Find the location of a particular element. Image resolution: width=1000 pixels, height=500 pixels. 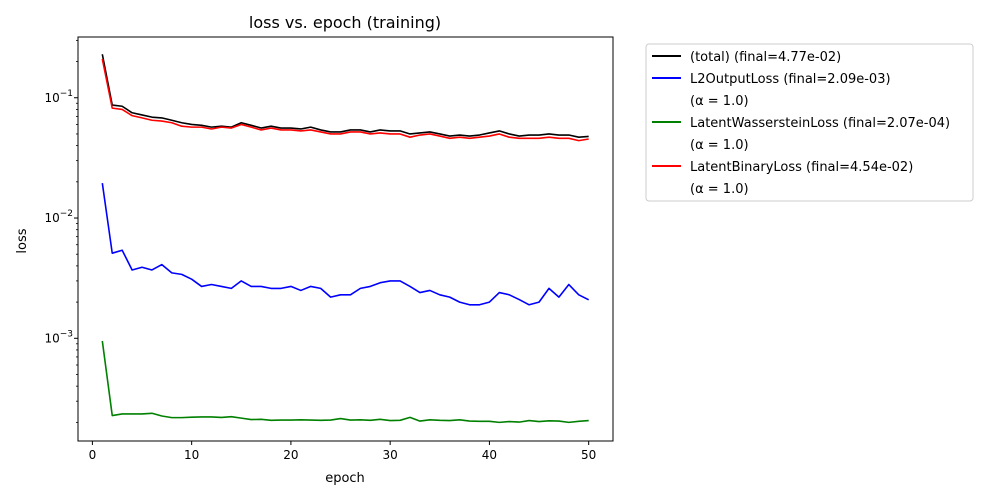

legend-entry-1: L2OutputLoss (final=2.09e-03) is located at coordinates (790, 79).